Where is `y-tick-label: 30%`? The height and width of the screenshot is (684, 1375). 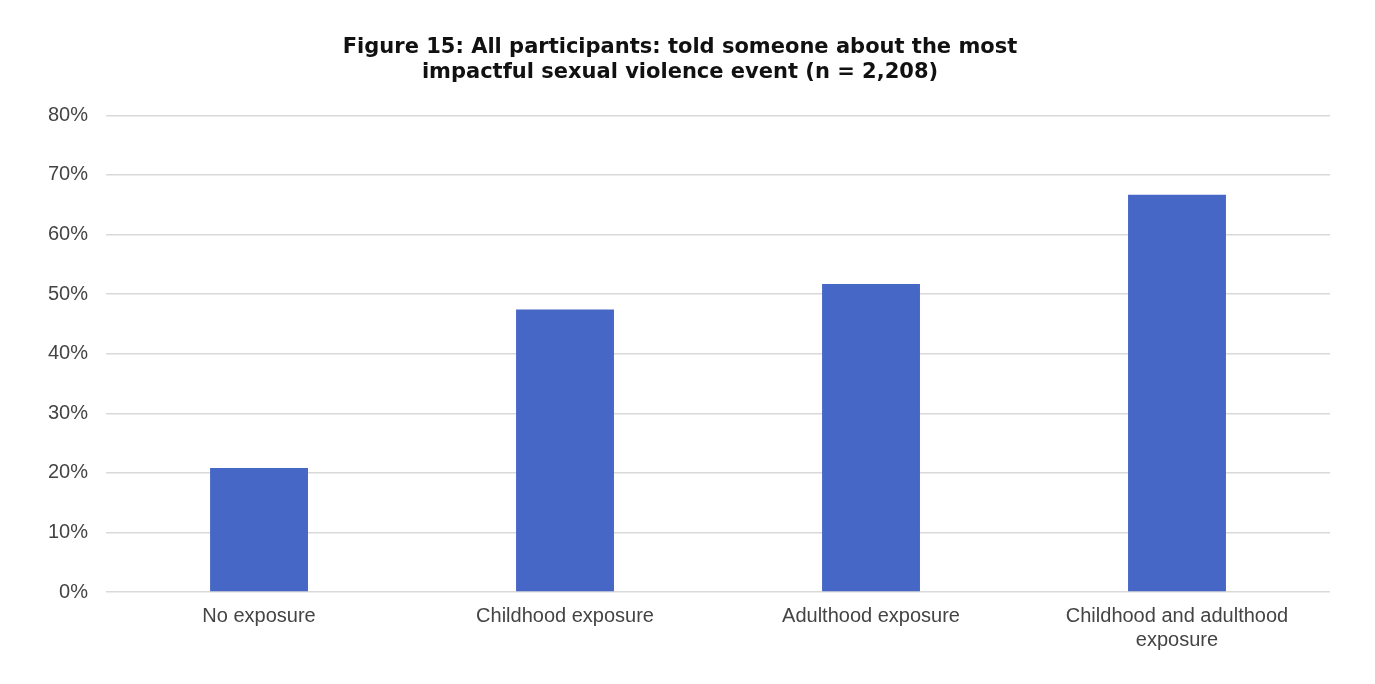
y-tick-label: 30% is located at coordinates (68, 411).